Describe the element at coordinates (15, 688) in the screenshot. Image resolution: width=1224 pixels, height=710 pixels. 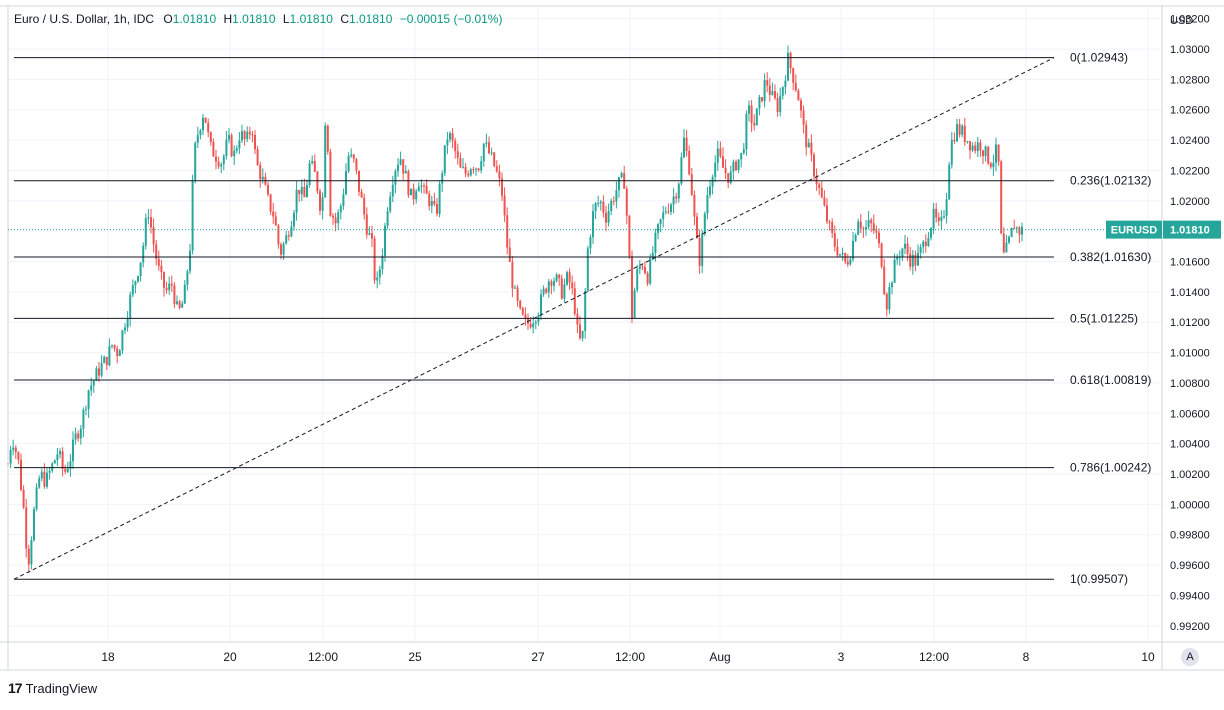
I see `tradingview-logo-icon: 17` at that location.